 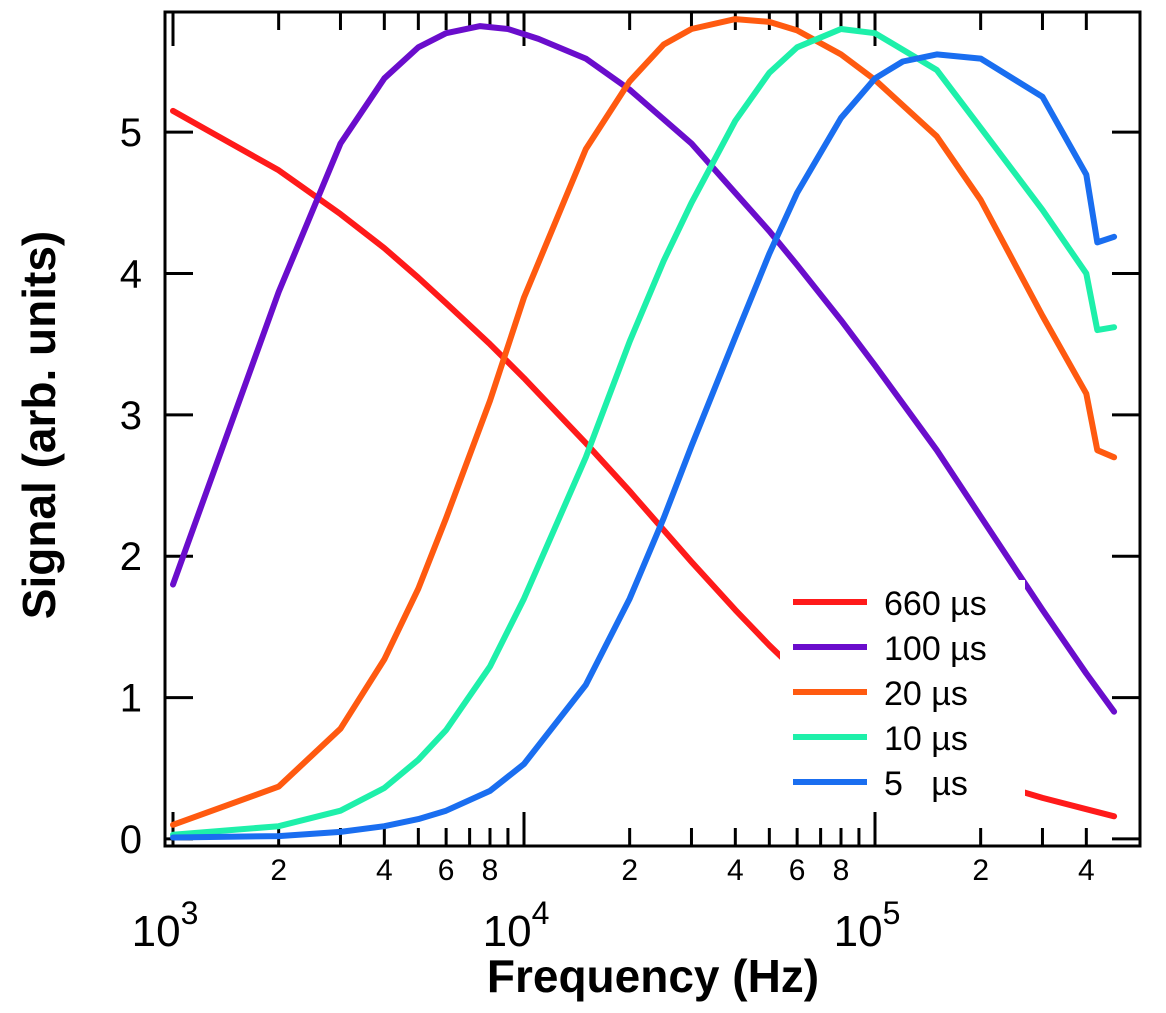 I want to click on legend-label: 20 µs, so click(x=926, y=694).